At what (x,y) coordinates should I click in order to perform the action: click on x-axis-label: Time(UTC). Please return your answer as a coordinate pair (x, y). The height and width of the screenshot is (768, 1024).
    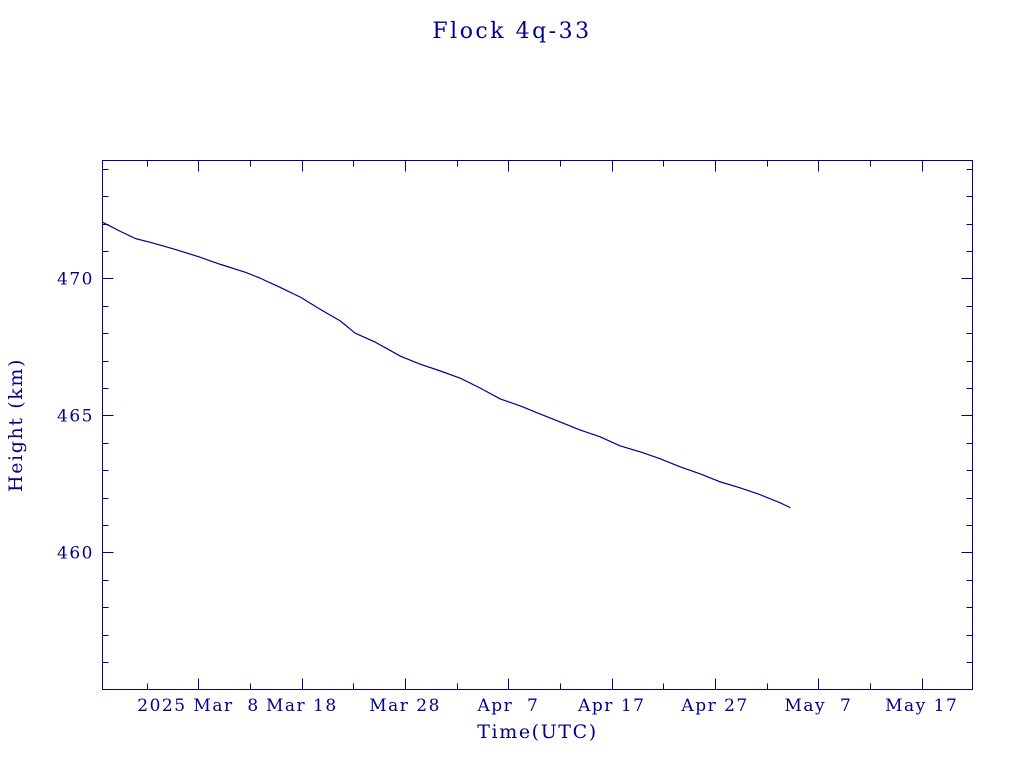
    Looking at the image, I should click on (537, 732).